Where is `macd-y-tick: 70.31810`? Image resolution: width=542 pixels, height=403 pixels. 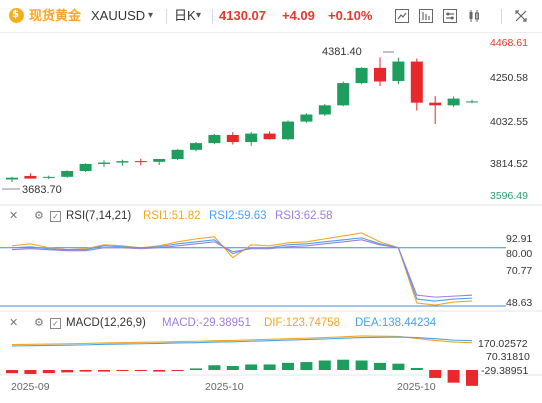
macd-y-tick: 70.31810 is located at coordinates (508, 357).